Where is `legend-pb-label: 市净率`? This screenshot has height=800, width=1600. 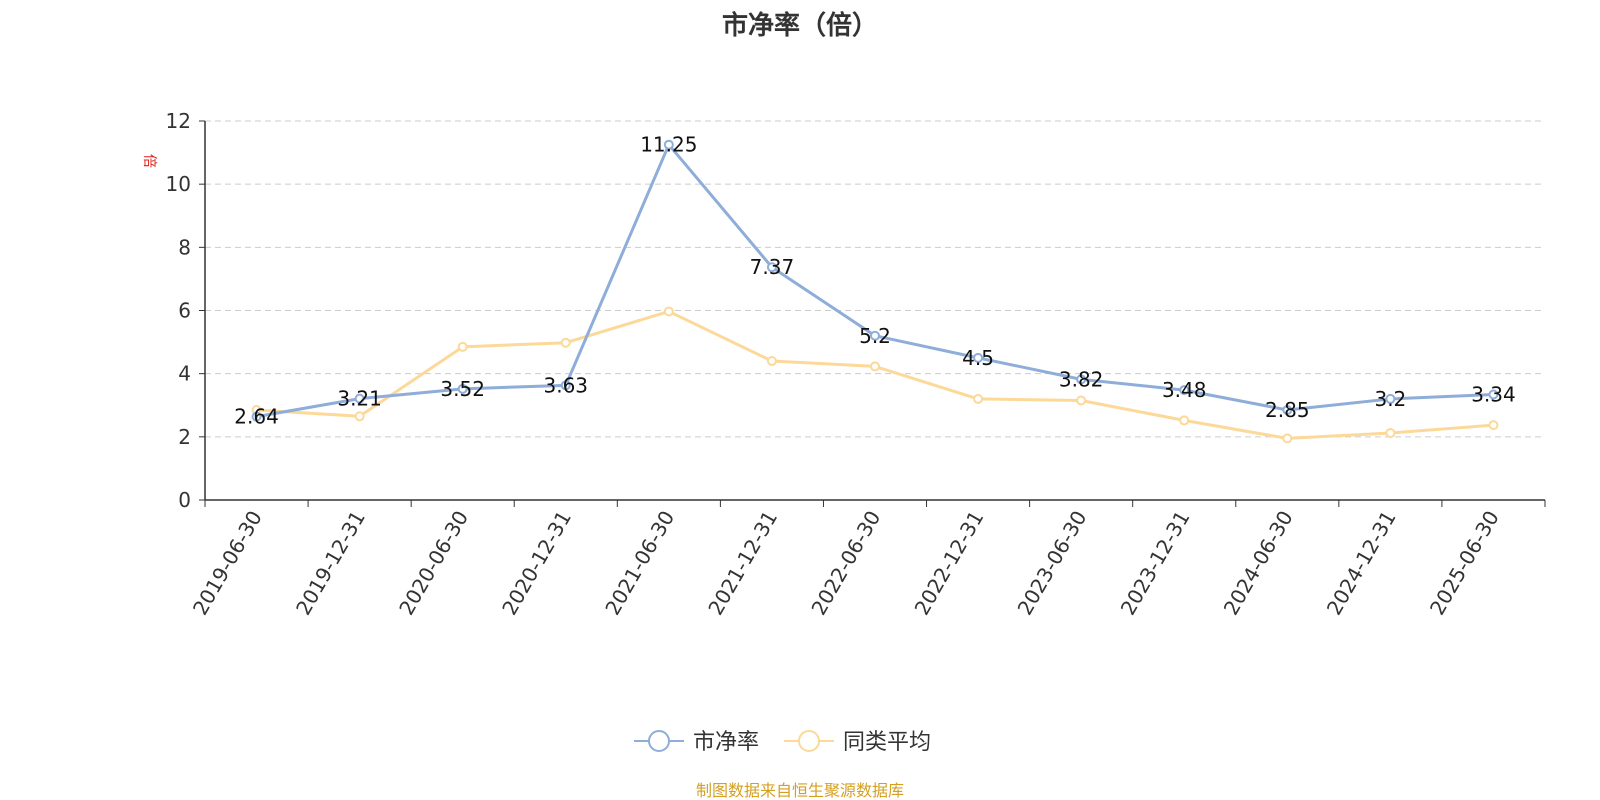
legend-pb-label: 市净率 is located at coordinates (726, 742).